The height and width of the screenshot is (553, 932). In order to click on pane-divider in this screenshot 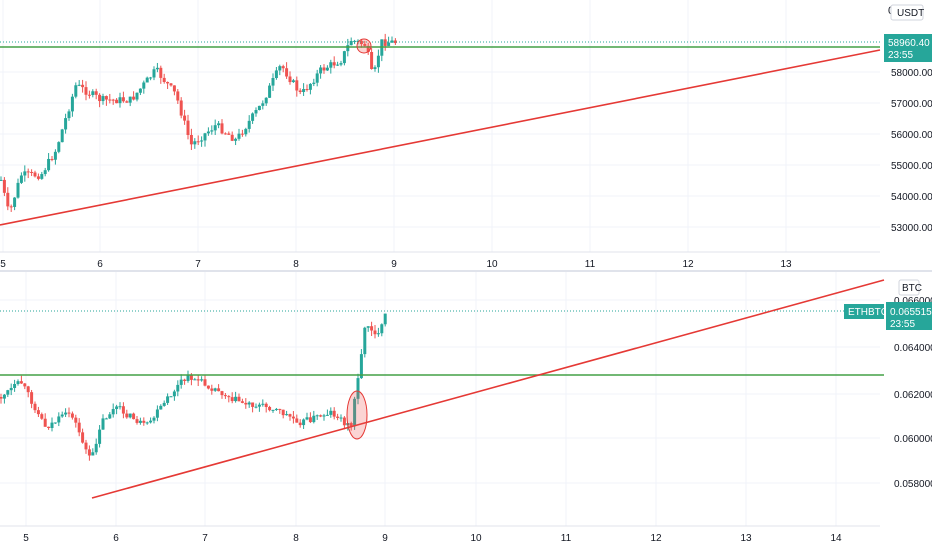, I will do `click(466, 271)`.